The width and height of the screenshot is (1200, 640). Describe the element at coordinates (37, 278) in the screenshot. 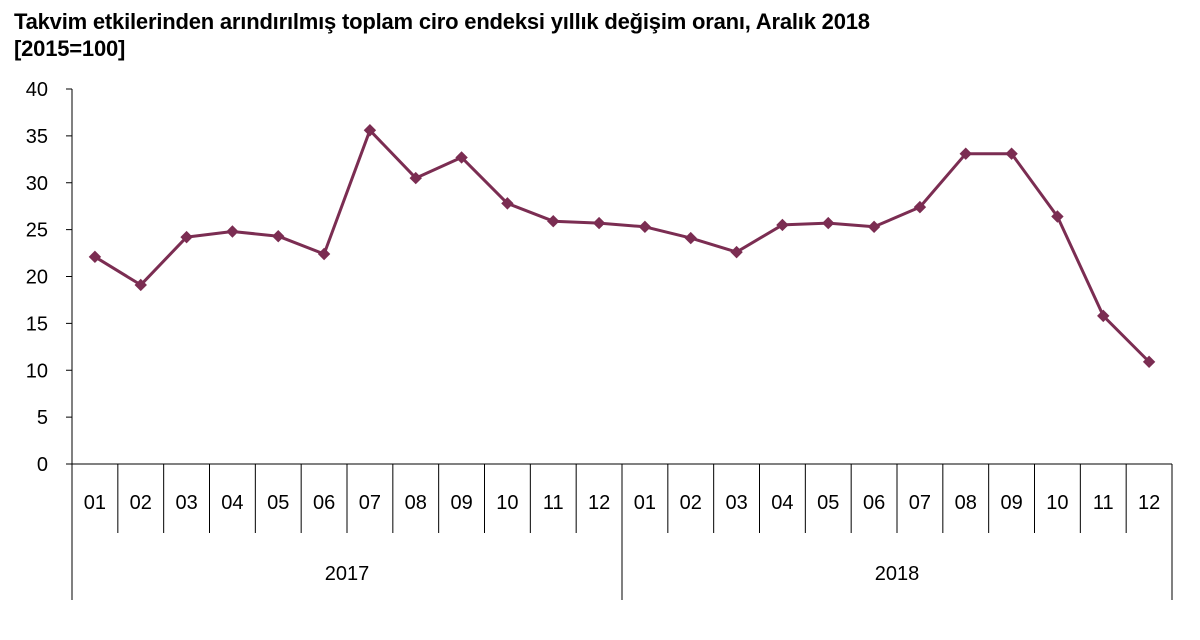

I see `y-tick-label: 20` at that location.